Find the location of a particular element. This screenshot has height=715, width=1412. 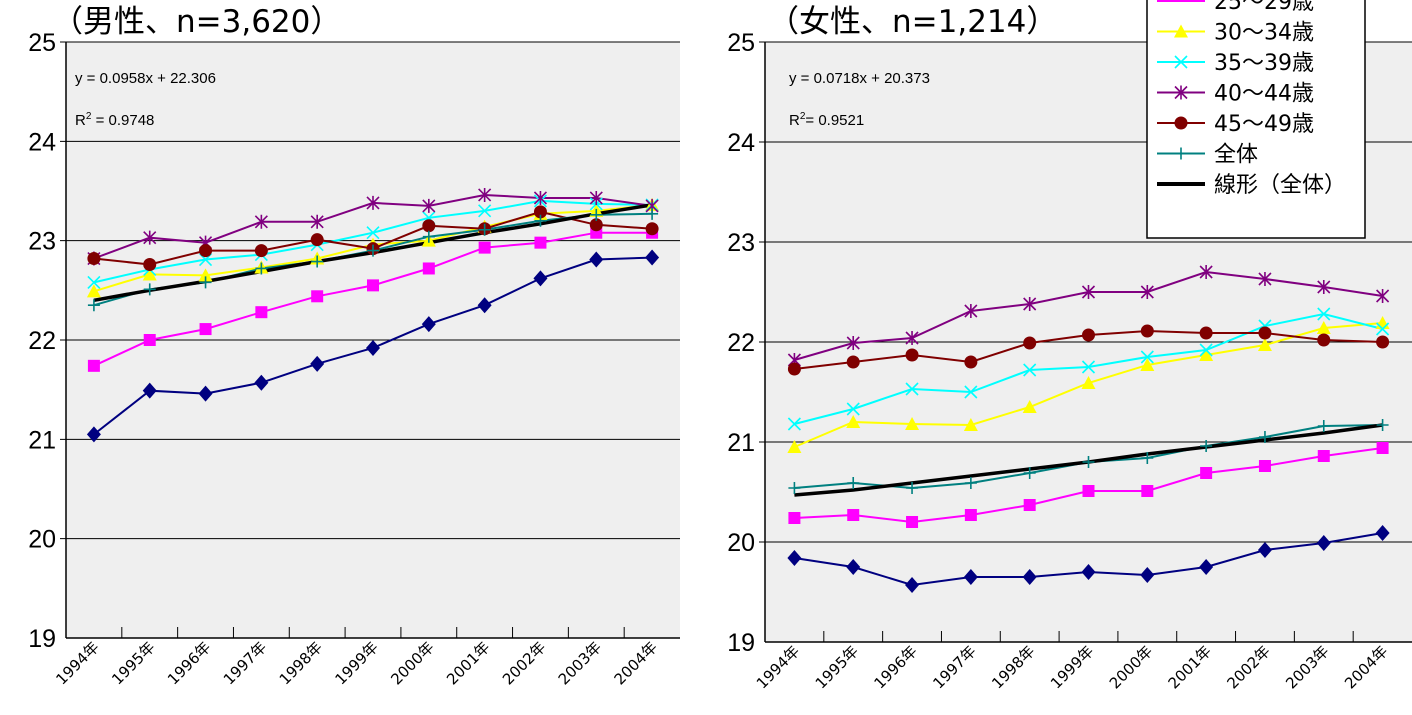

y-tick-label: 23 is located at coordinates (42, 242).